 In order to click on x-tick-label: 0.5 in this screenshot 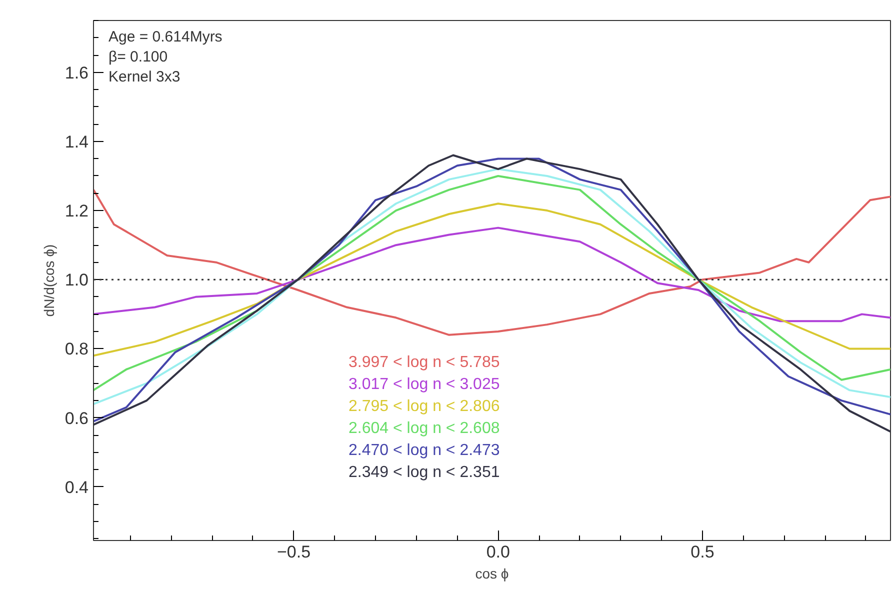, I will do `click(702, 552)`.